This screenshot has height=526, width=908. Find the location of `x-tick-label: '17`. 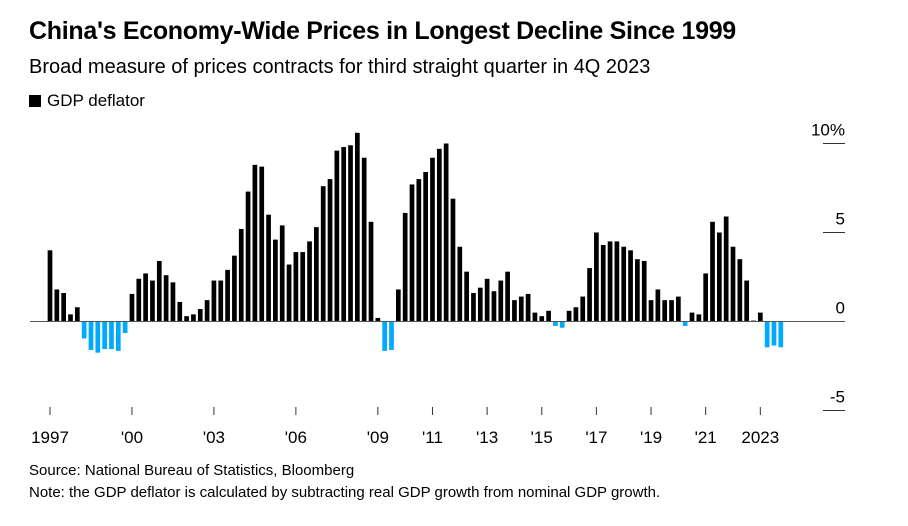

x-tick-label: '17 is located at coordinates (596, 437).